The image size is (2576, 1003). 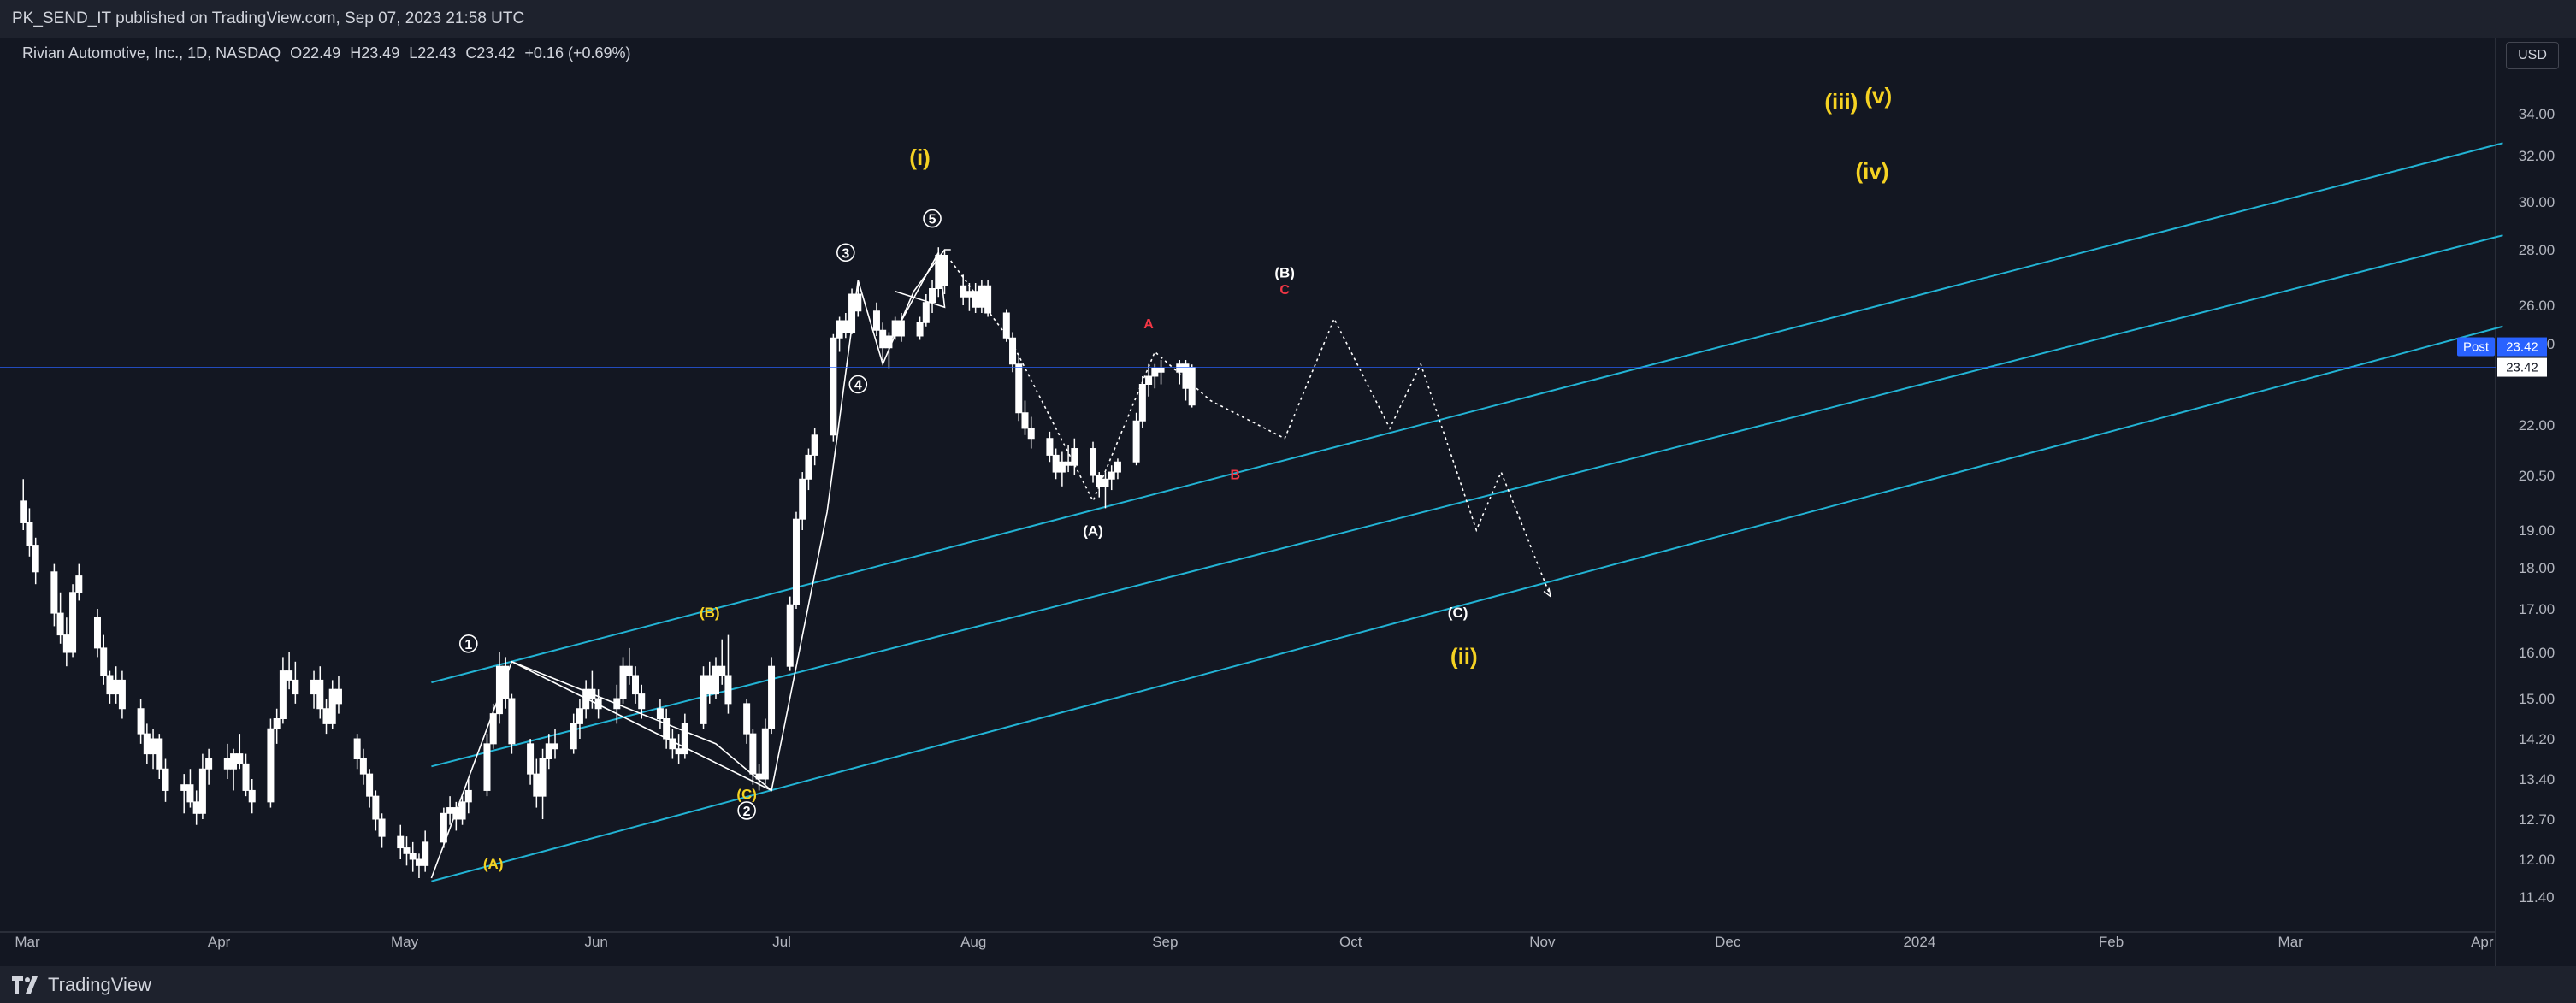 I want to click on wave-label: (C), so click(x=746, y=795).